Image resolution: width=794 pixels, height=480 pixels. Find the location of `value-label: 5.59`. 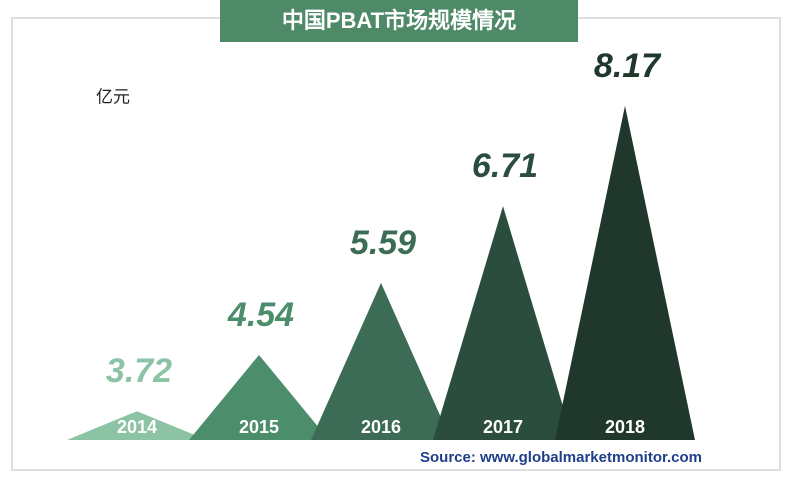

value-label: 5.59 is located at coordinates (383, 243).